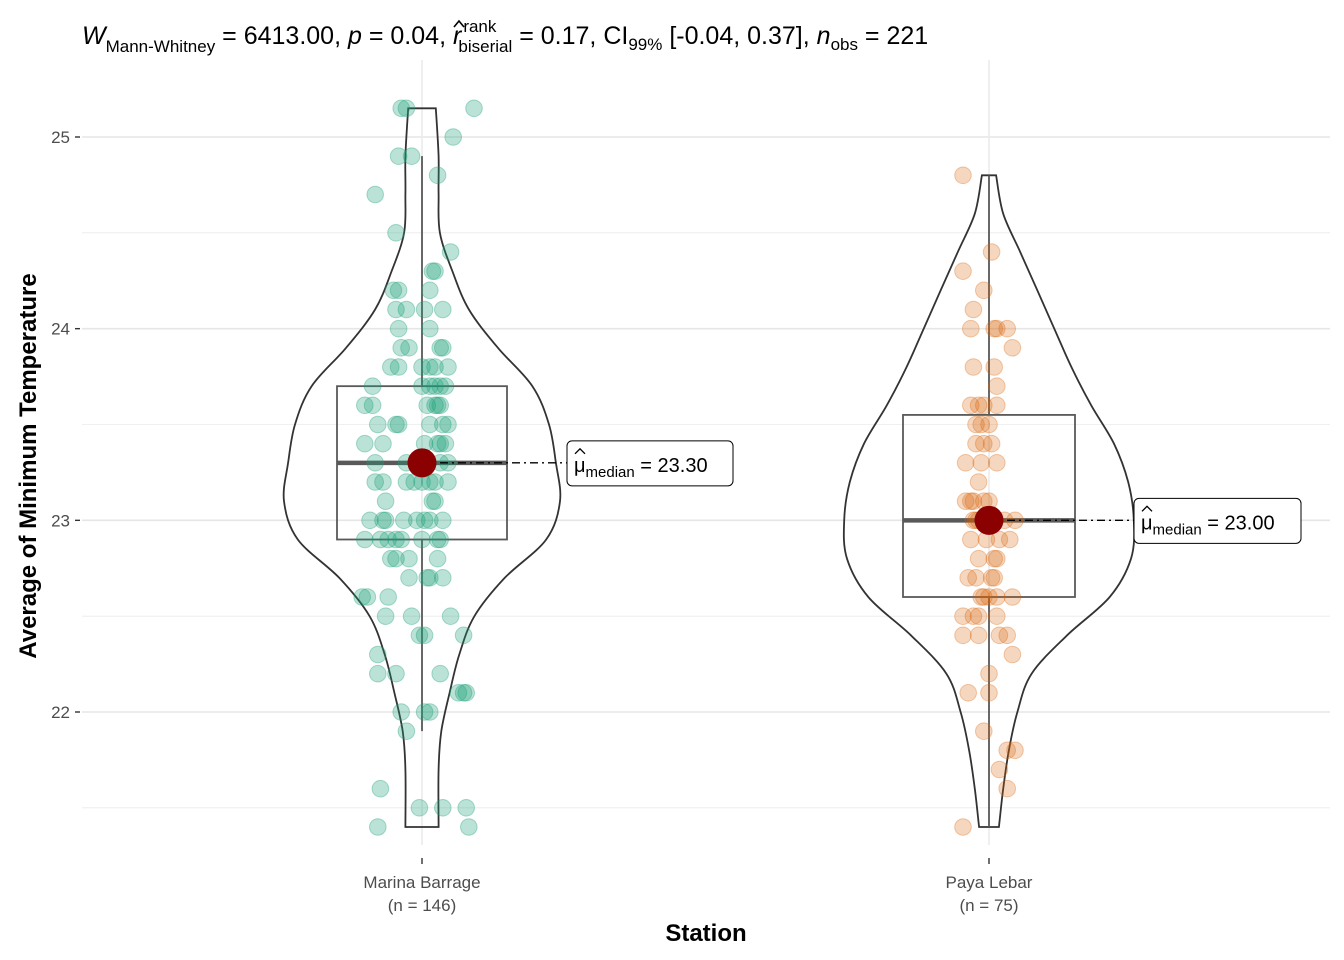 The width and height of the screenshot is (1344, 960). What do you see at coordinates (354, 36) in the screenshot?
I see `p-symbol: p` at bounding box center [354, 36].